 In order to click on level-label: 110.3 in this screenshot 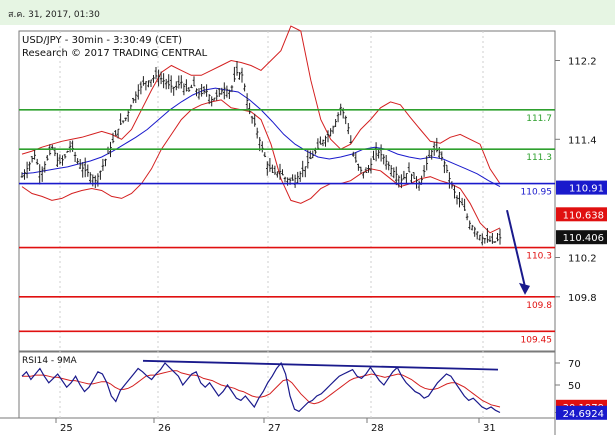, I will do `click(539, 257)`.